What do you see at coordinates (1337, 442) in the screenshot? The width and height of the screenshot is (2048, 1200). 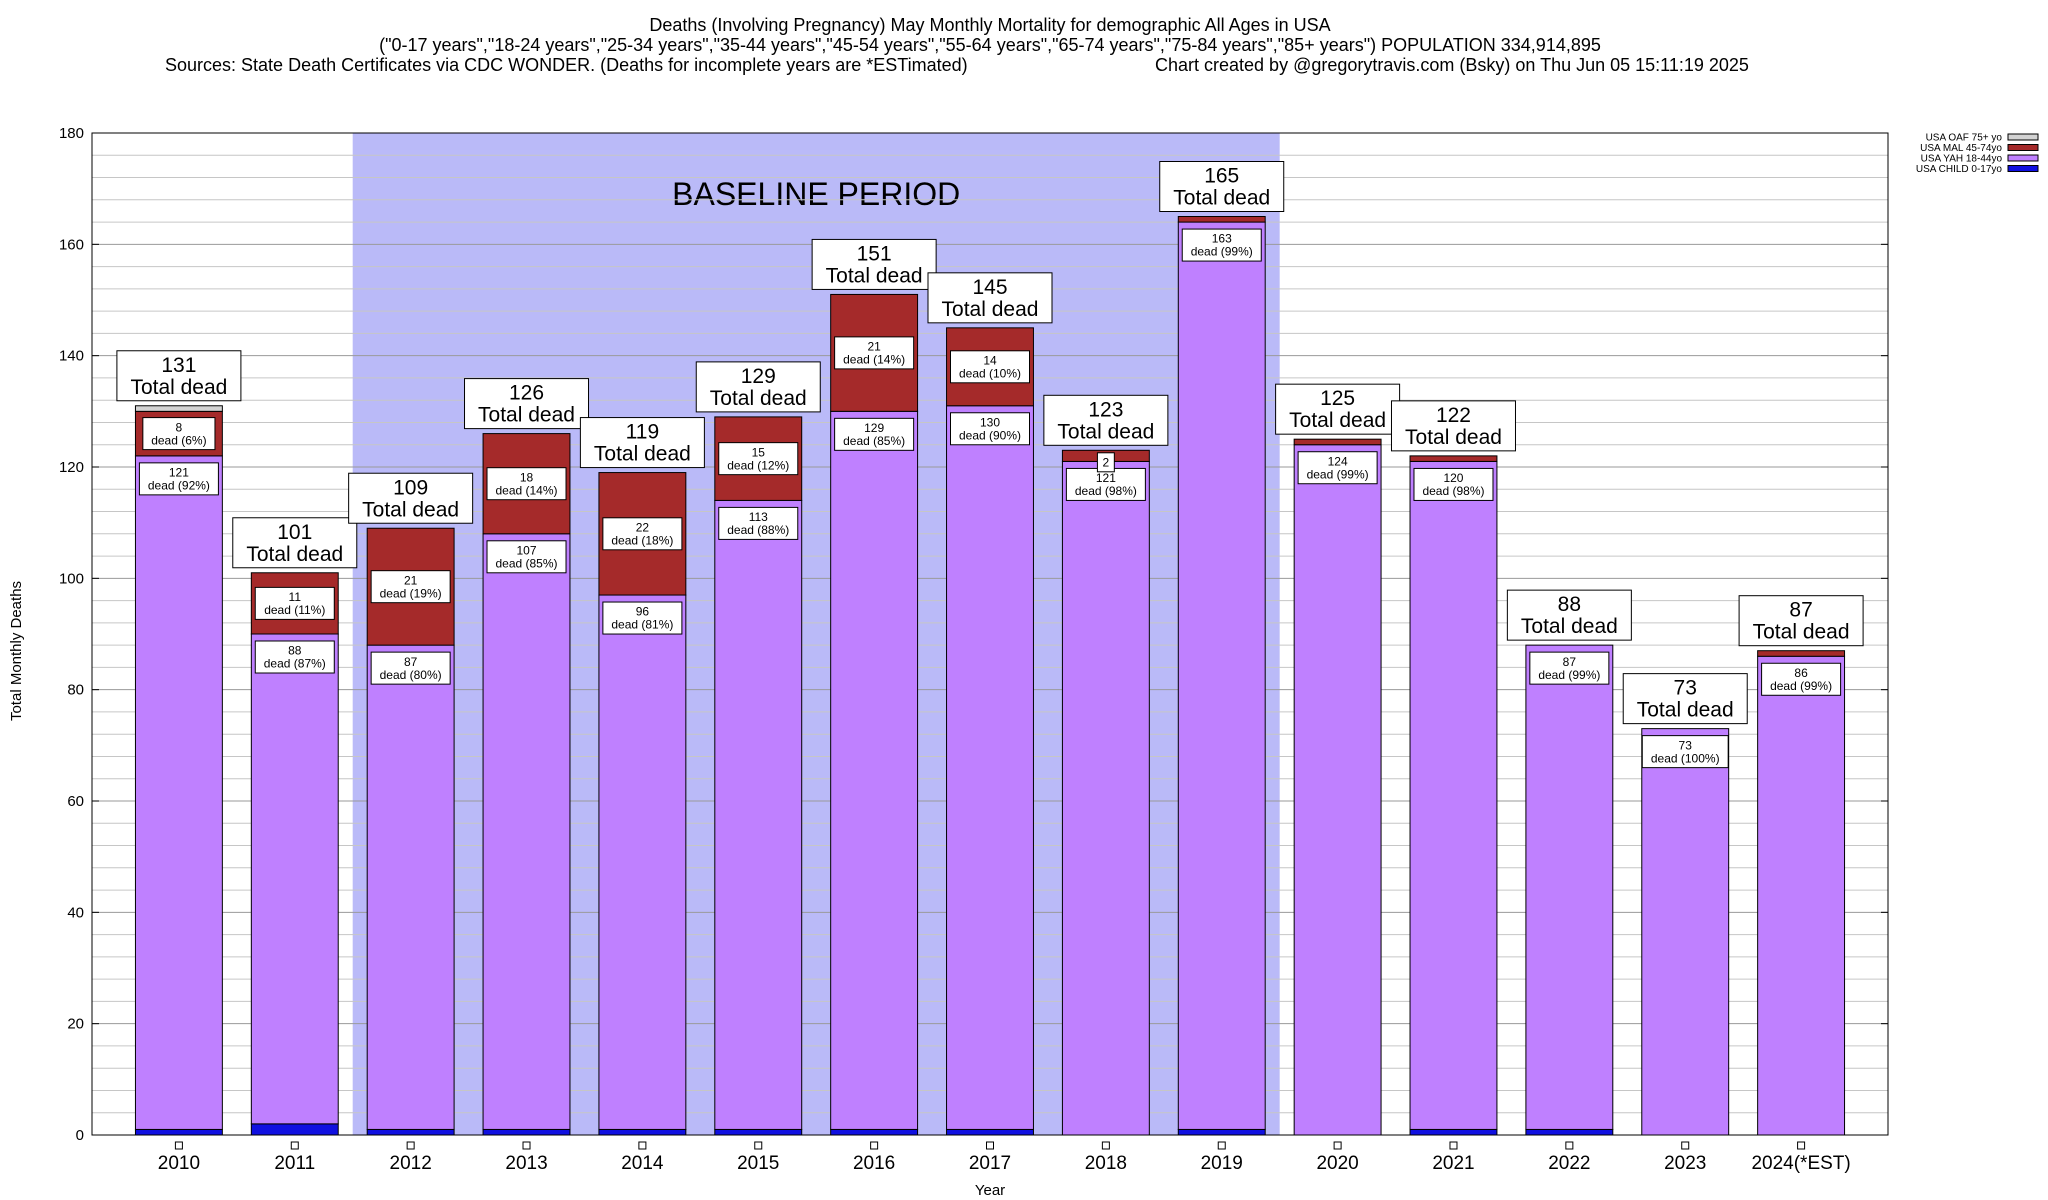 I see `bar-segment-mal` at bounding box center [1337, 442].